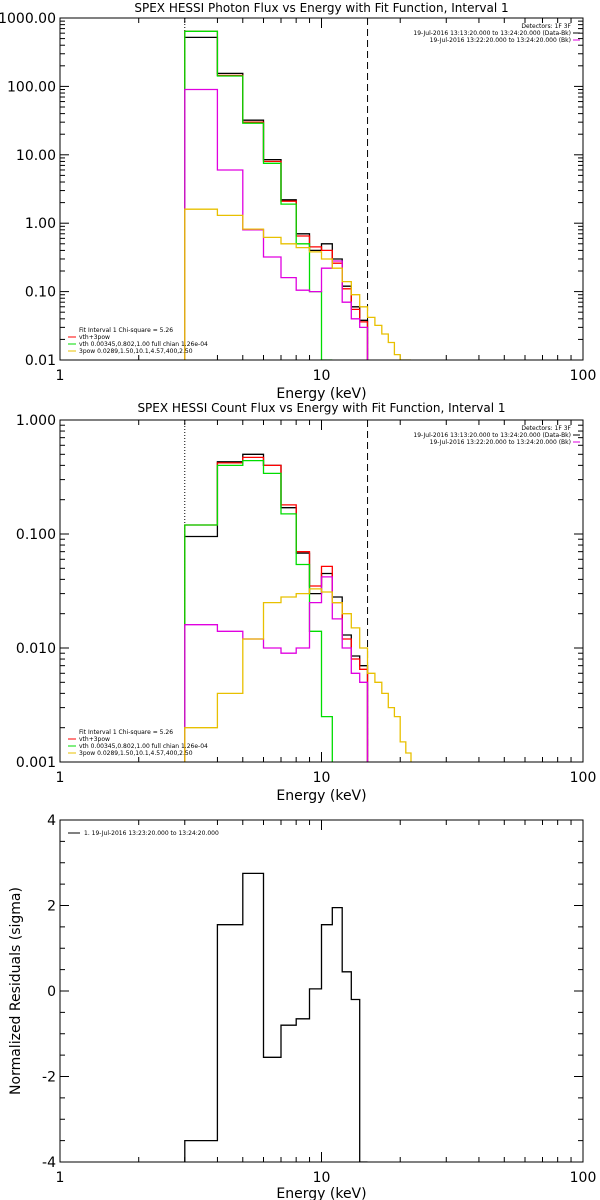  I want to click on y-tick-label: 0.001, so click(36, 763).